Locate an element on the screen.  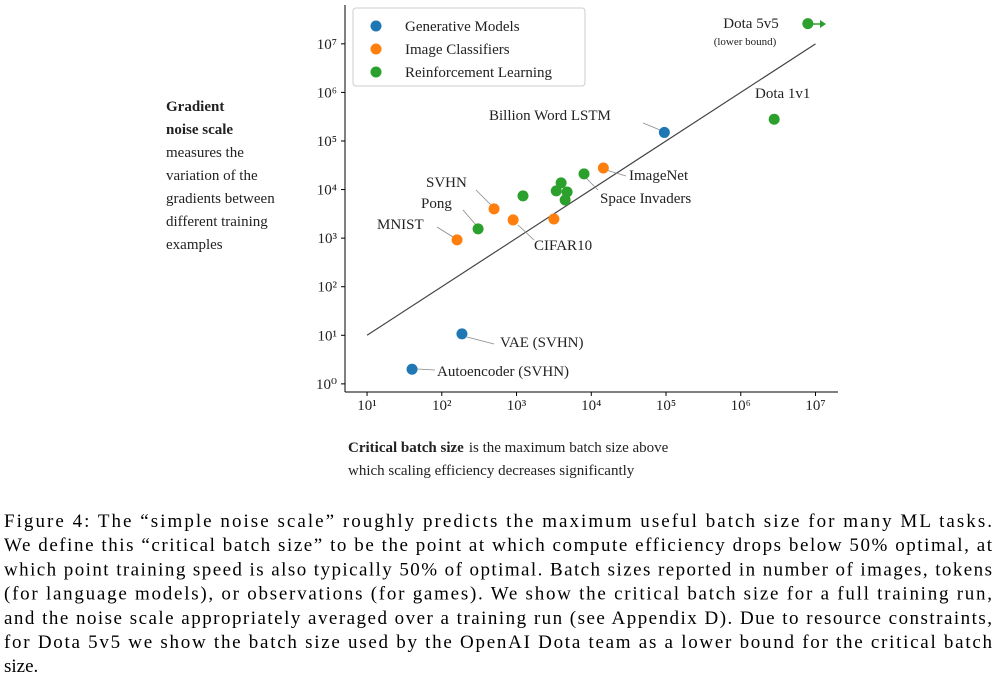
x-label-title: Critical batch size is located at coordinates (406, 448).